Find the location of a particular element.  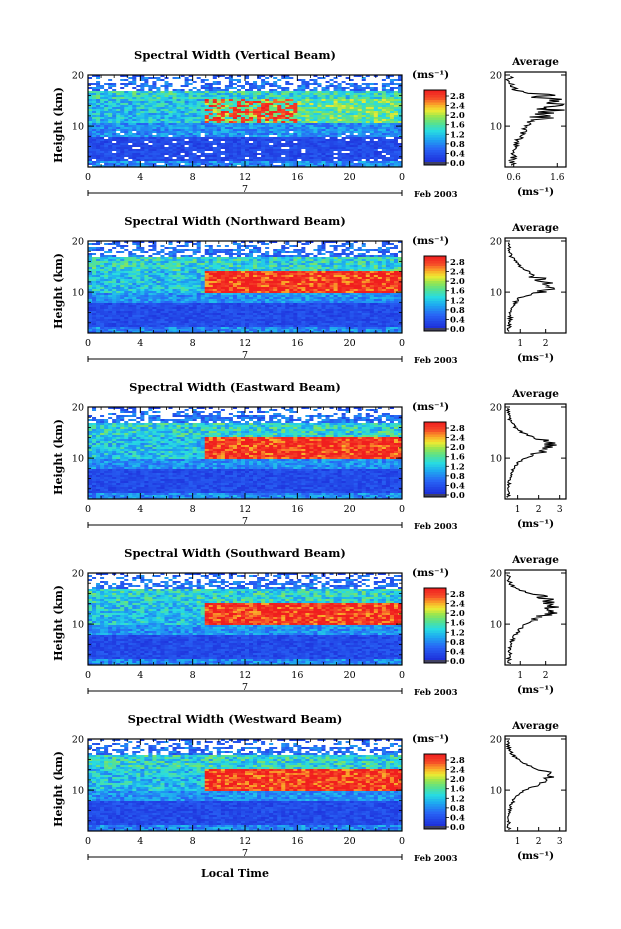

average-profile: Average 20 10 0.6 1.6 (ms⁻¹) is located at coordinates (528, 127).